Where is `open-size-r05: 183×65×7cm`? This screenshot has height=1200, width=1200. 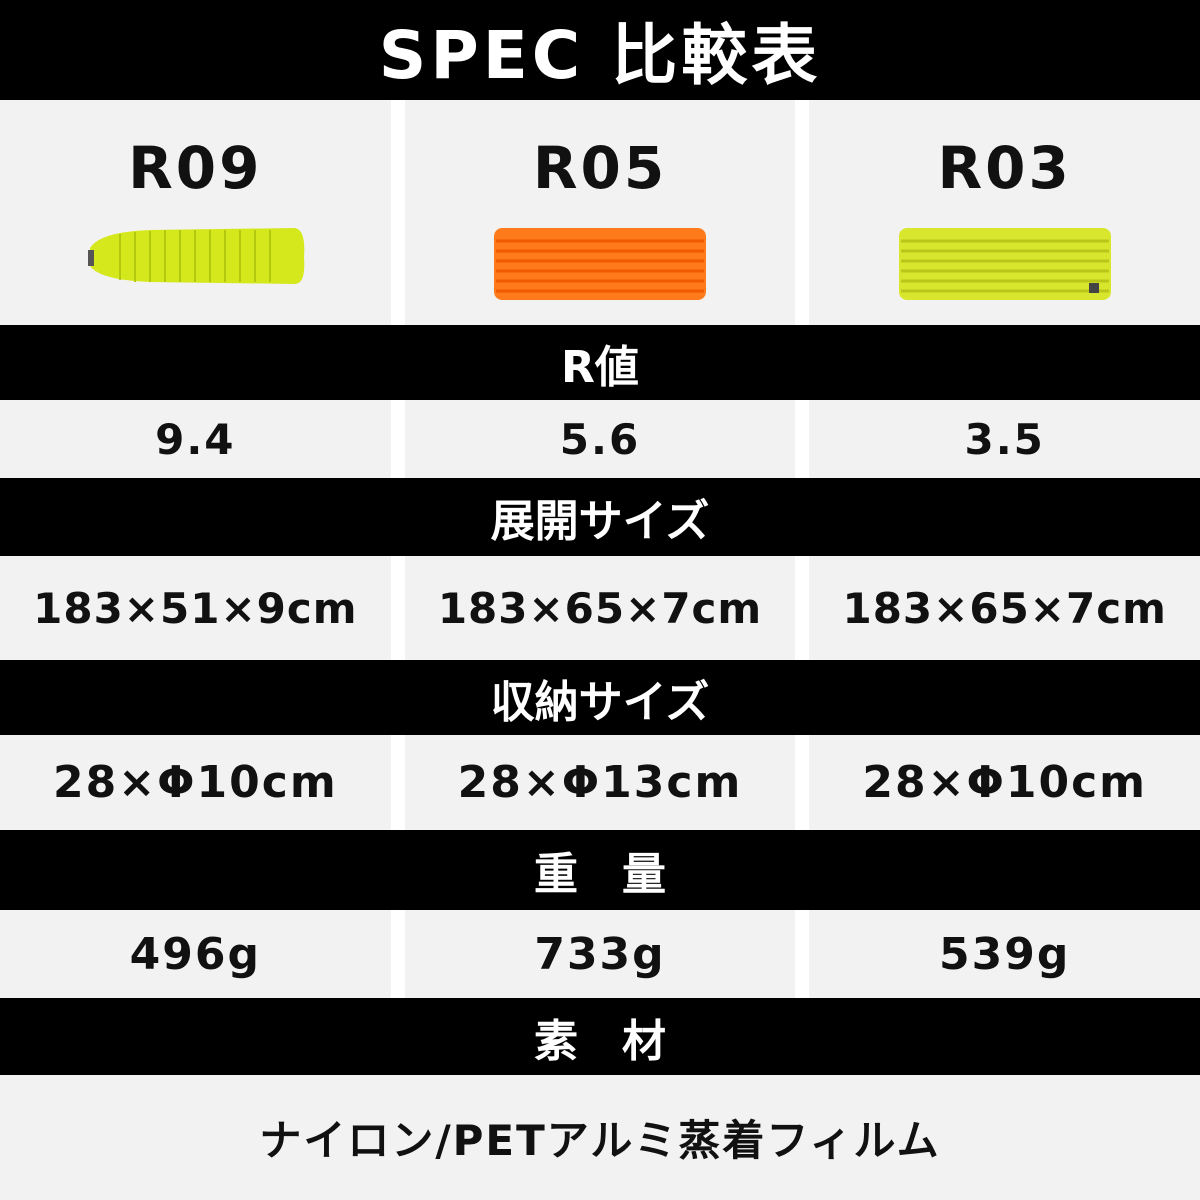 open-size-r05: 183×65×7cm is located at coordinates (600, 608).